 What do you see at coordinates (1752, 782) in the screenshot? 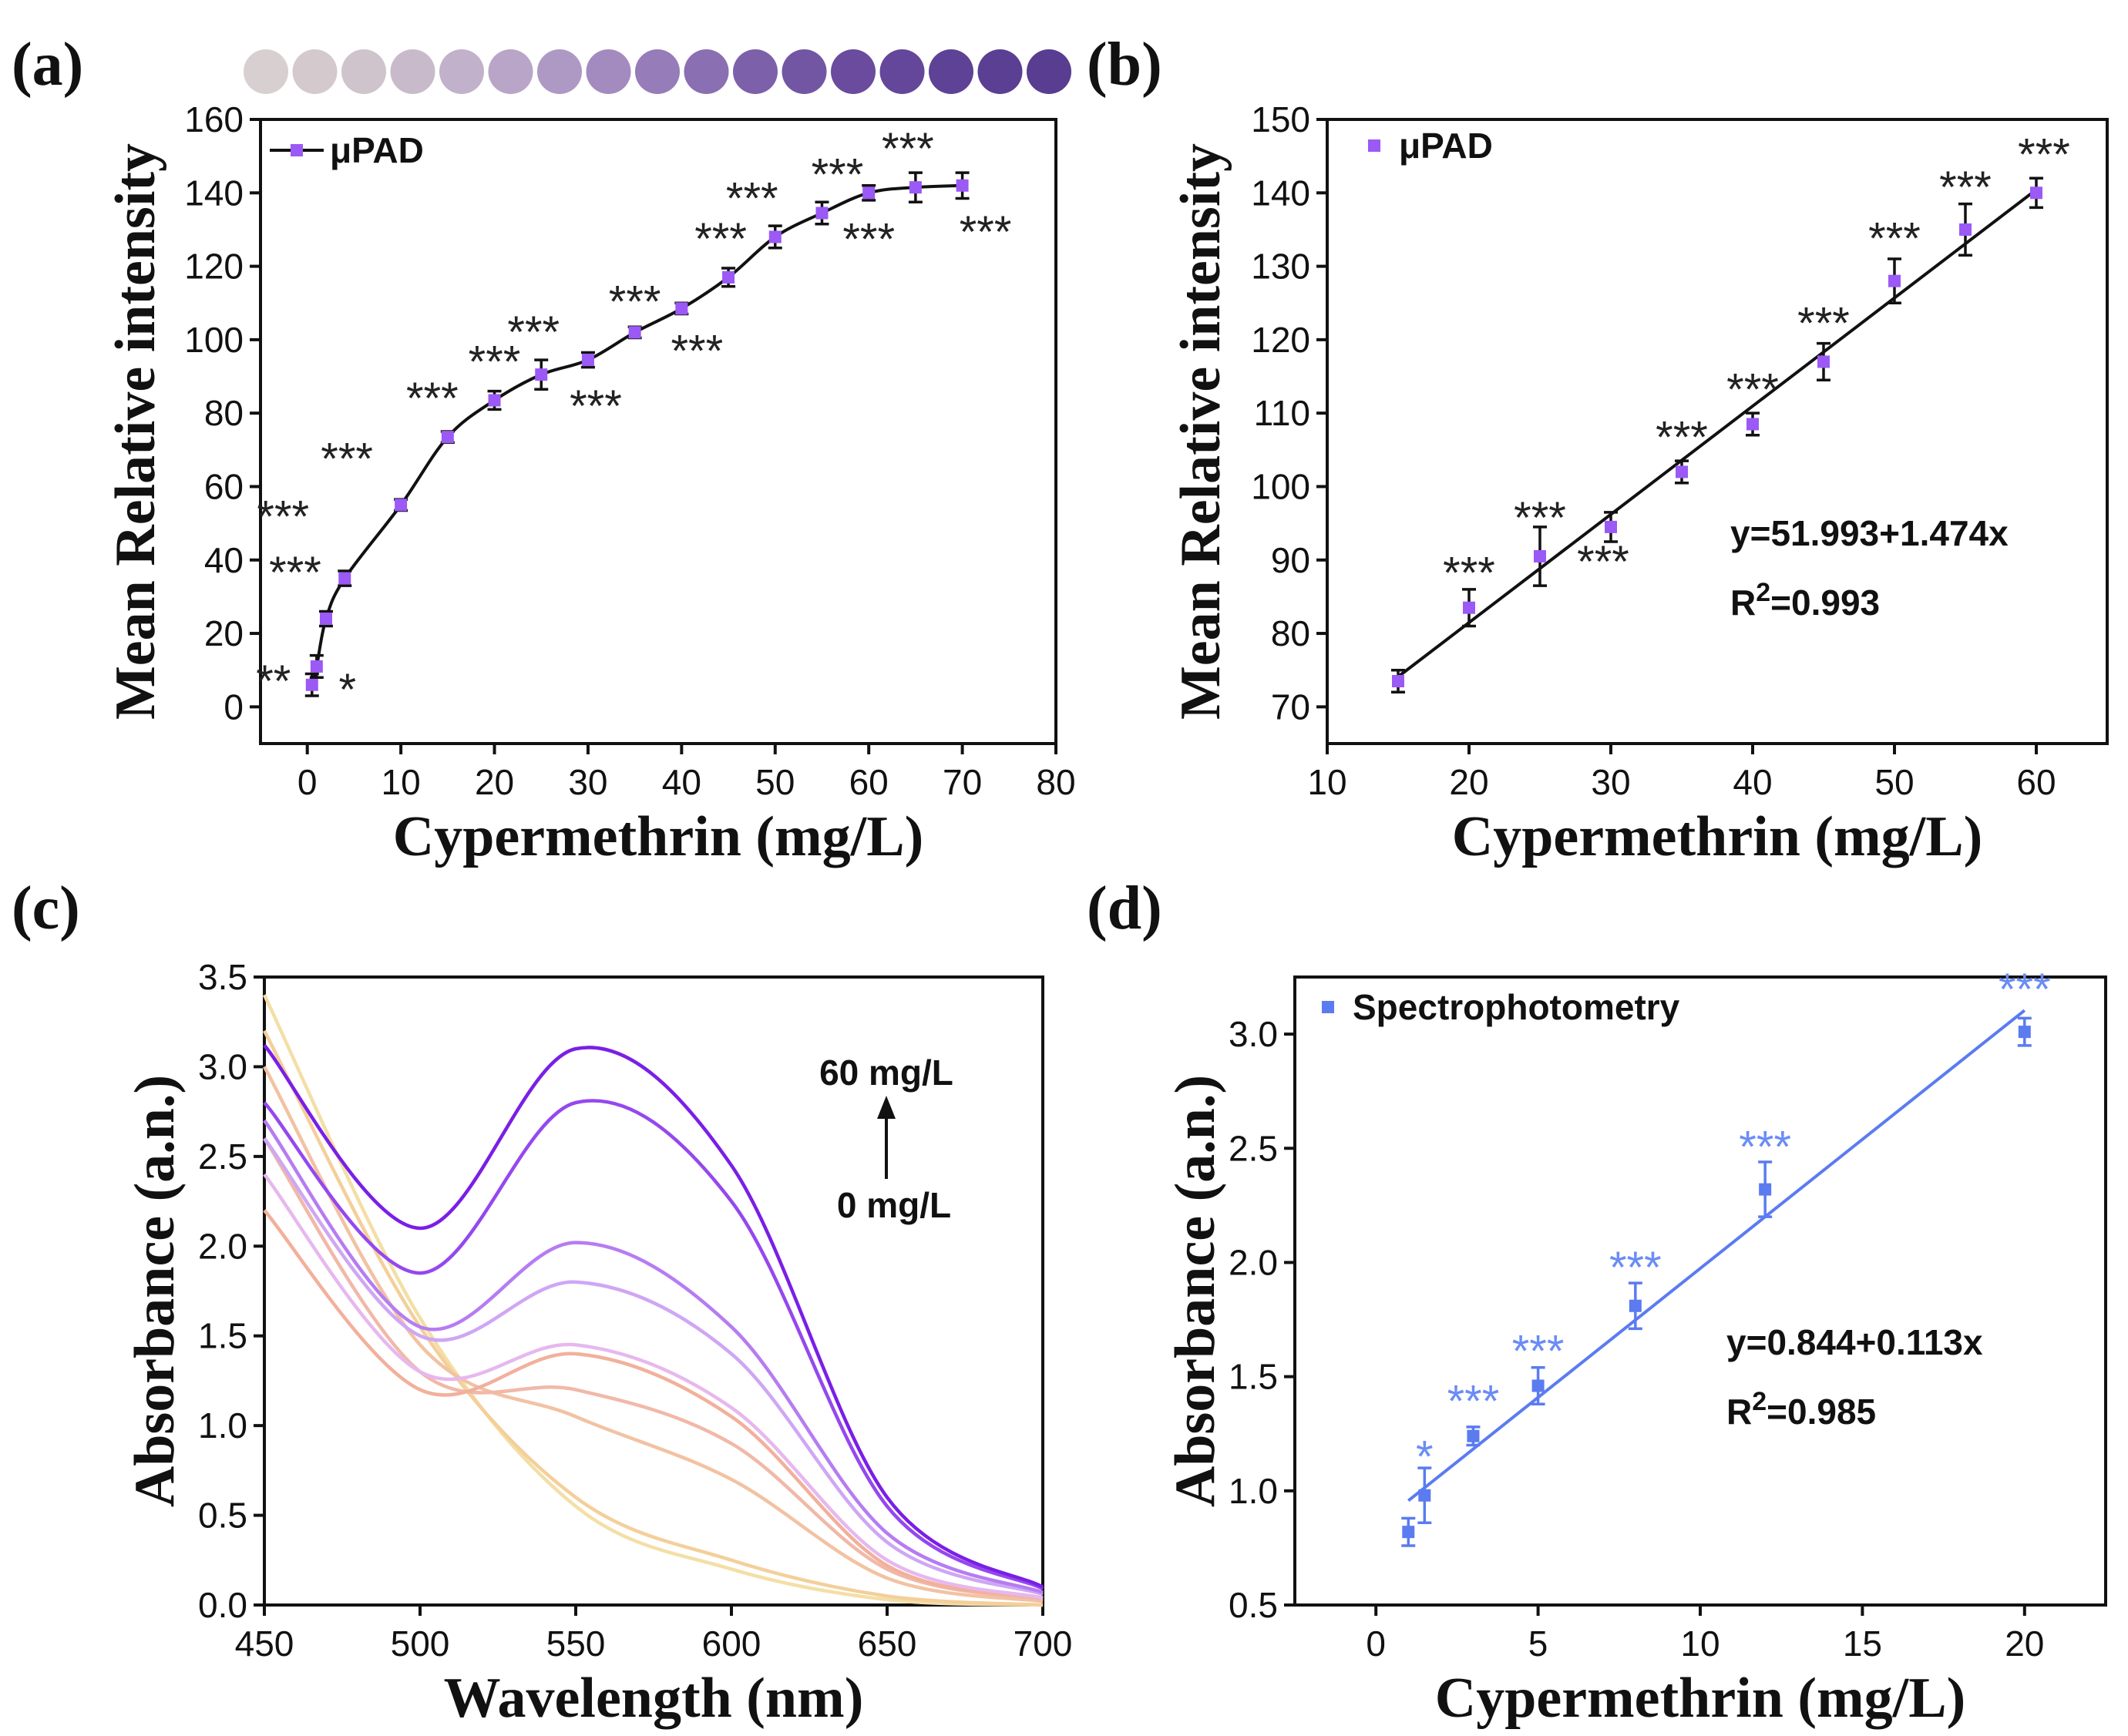
I see `x-tick-label: 40` at bounding box center [1752, 782].